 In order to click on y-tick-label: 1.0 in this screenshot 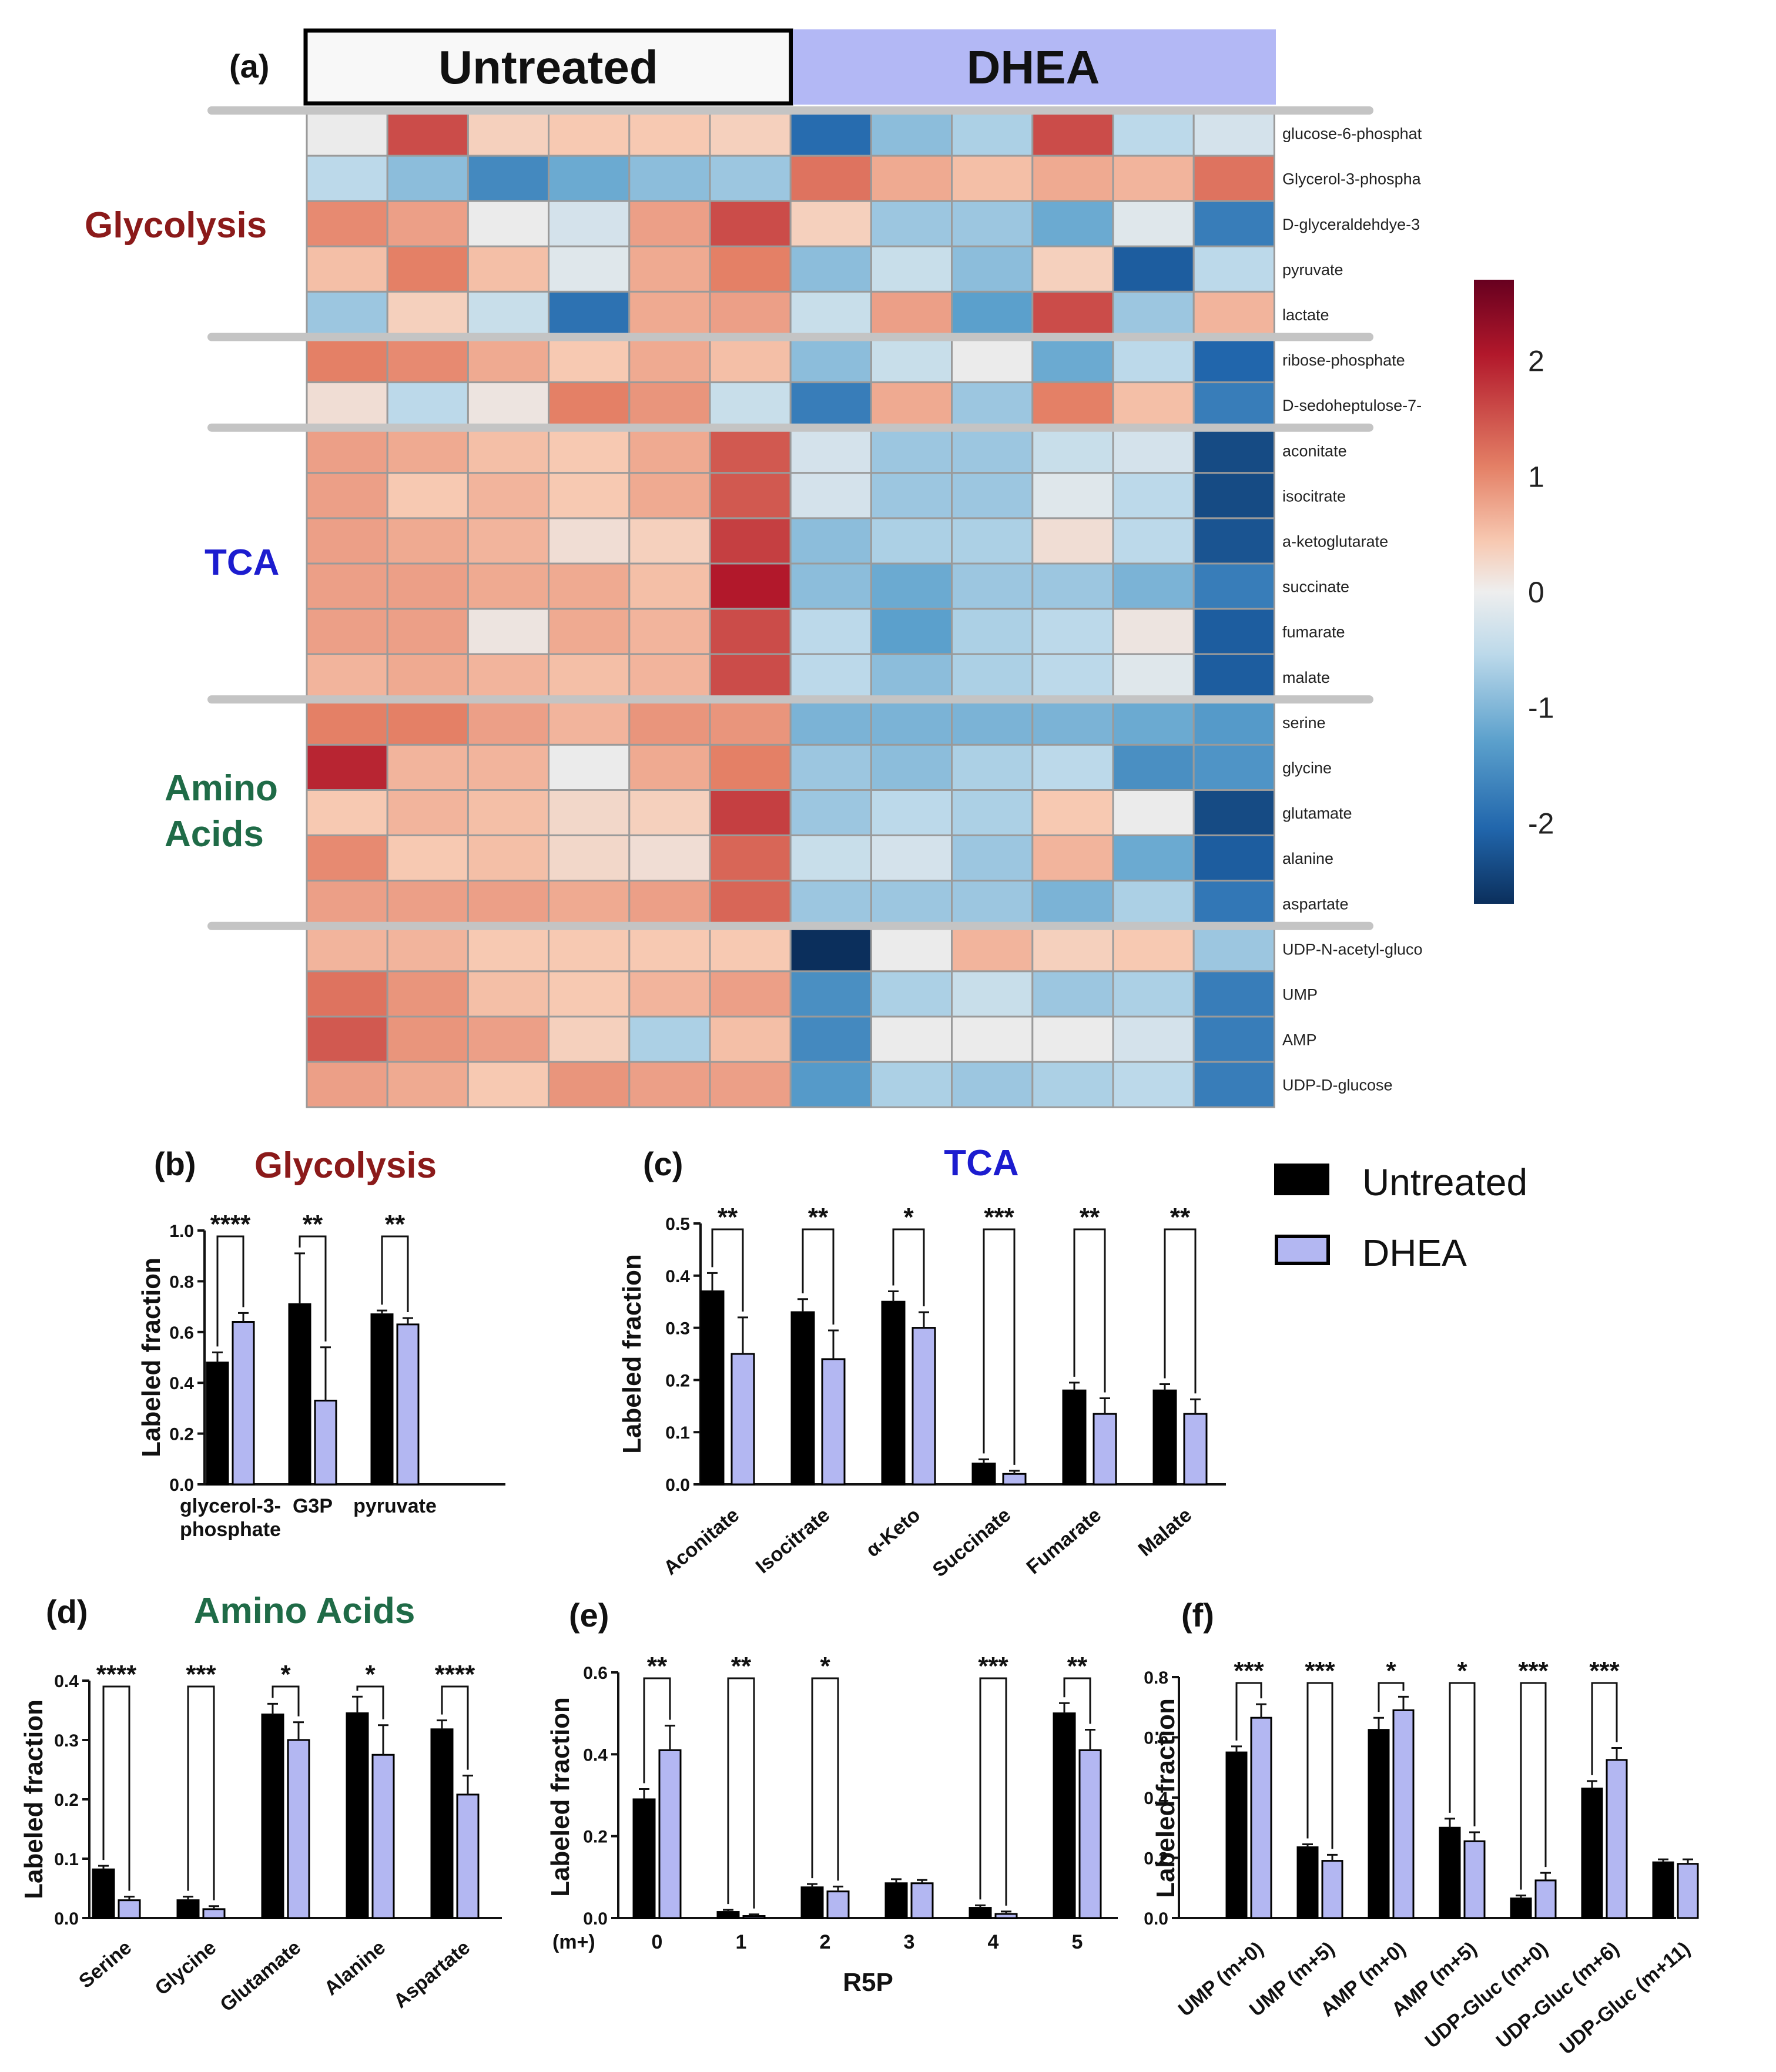, I will do `click(181, 1231)`.